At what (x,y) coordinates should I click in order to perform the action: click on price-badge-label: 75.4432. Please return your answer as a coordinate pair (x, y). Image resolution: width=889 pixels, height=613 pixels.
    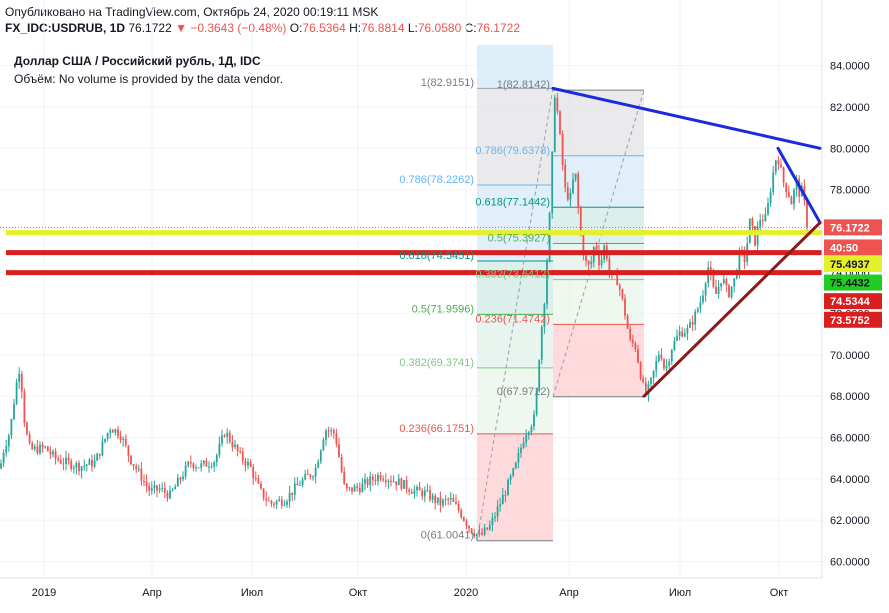
    Looking at the image, I should click on (850, 284).